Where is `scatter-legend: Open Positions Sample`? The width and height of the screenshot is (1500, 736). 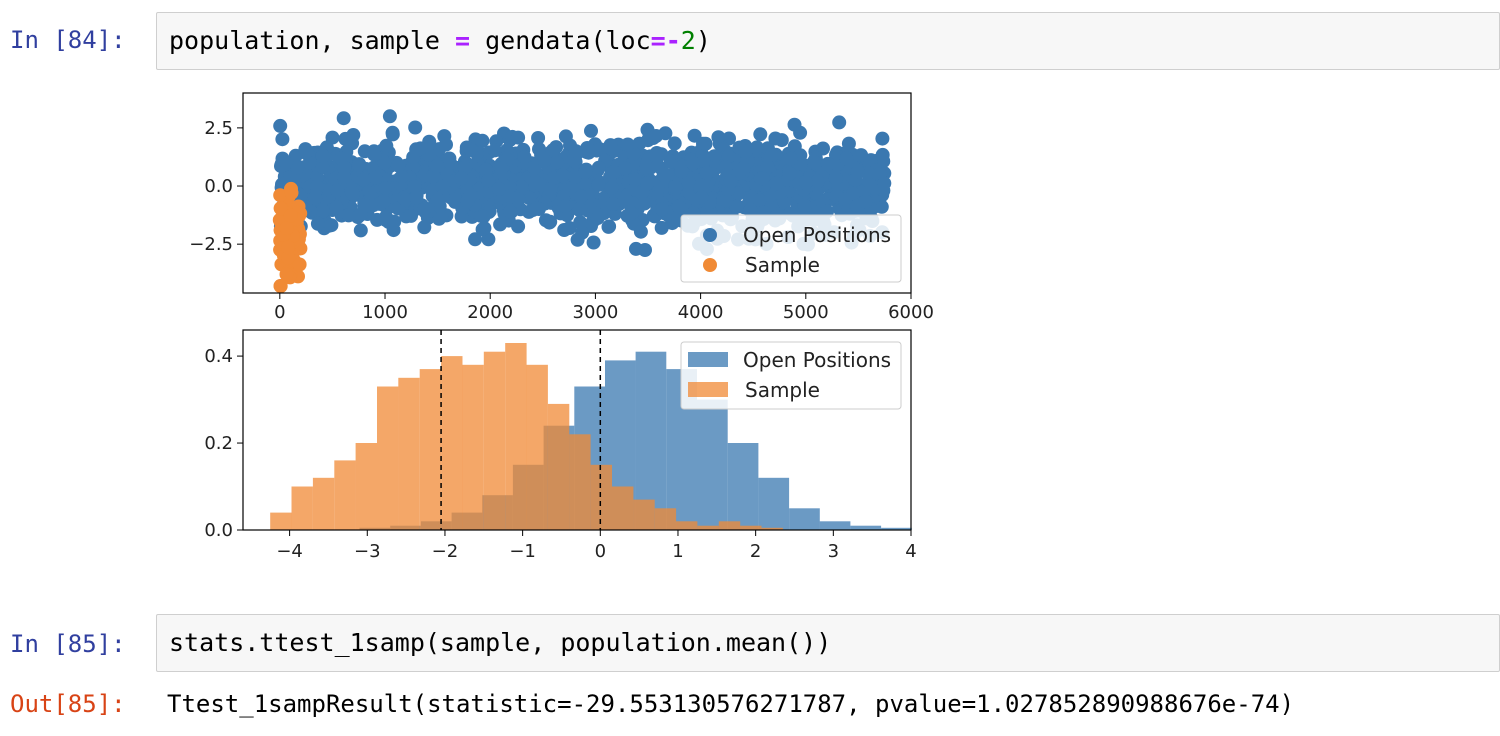
scatter-legend: Open Positions Sample is located at coordinates (791, 248).